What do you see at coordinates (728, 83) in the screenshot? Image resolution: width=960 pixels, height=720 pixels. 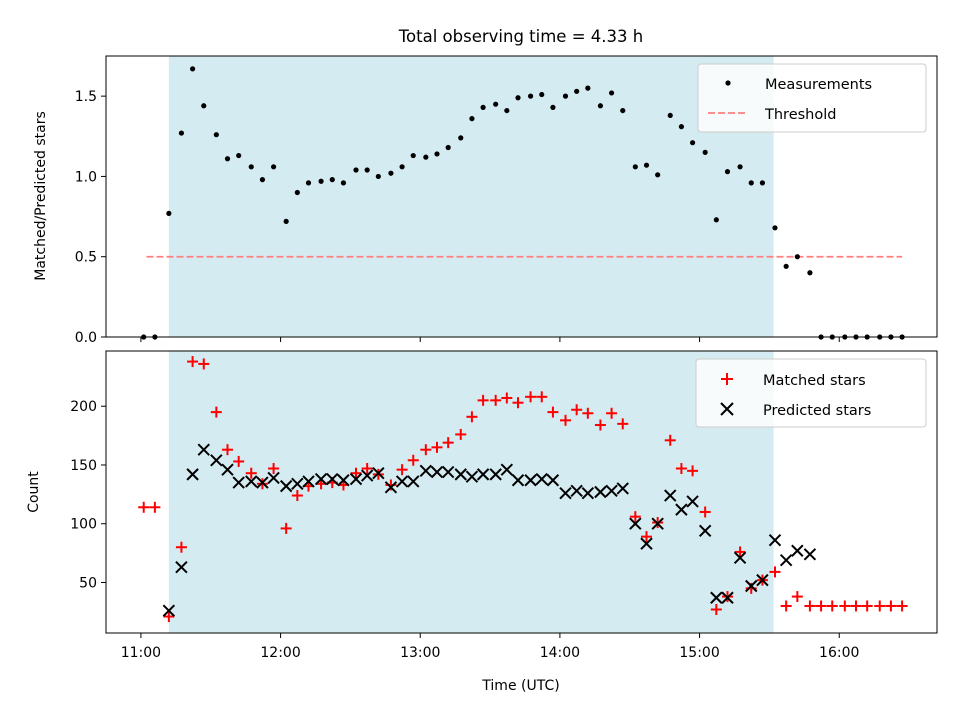 I see `measurements-legend-marker` at bounding box center [728, 83].